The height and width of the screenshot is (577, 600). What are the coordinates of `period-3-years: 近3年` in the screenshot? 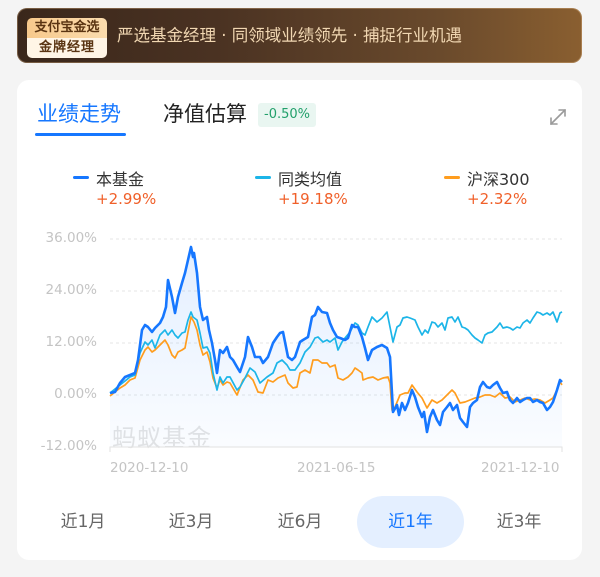 It's located at (519, 522).